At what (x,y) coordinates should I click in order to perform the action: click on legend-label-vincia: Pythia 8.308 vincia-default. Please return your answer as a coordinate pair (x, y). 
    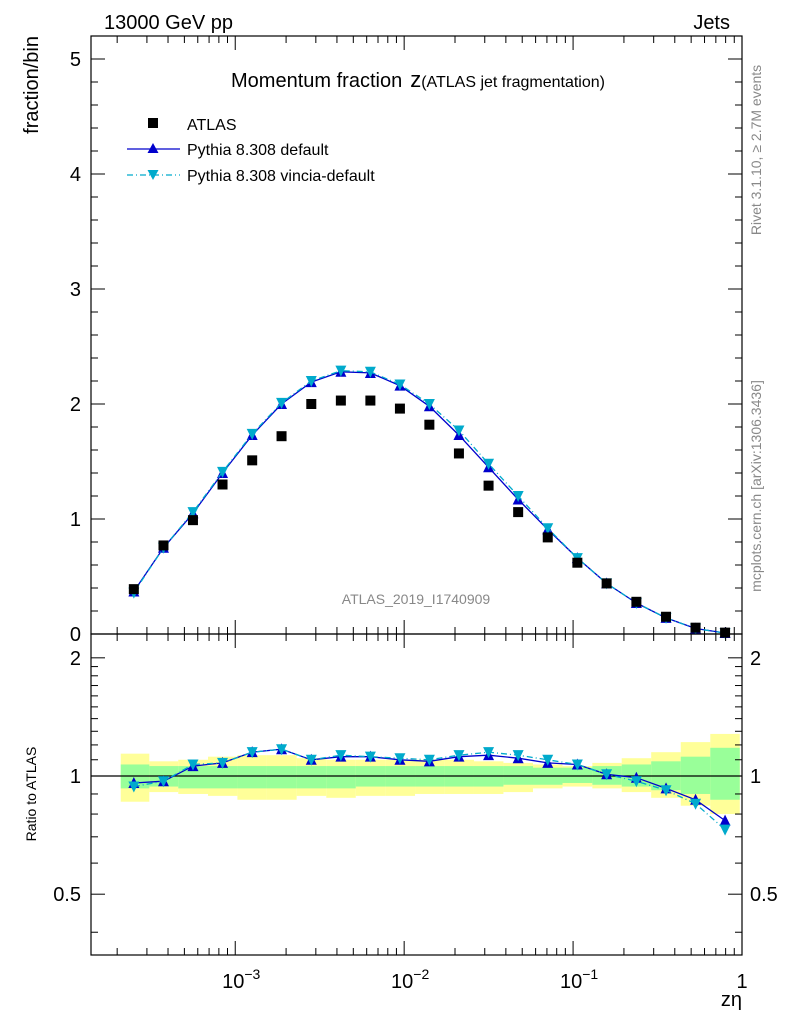
    Looking at the image, I should click on (281, 176).